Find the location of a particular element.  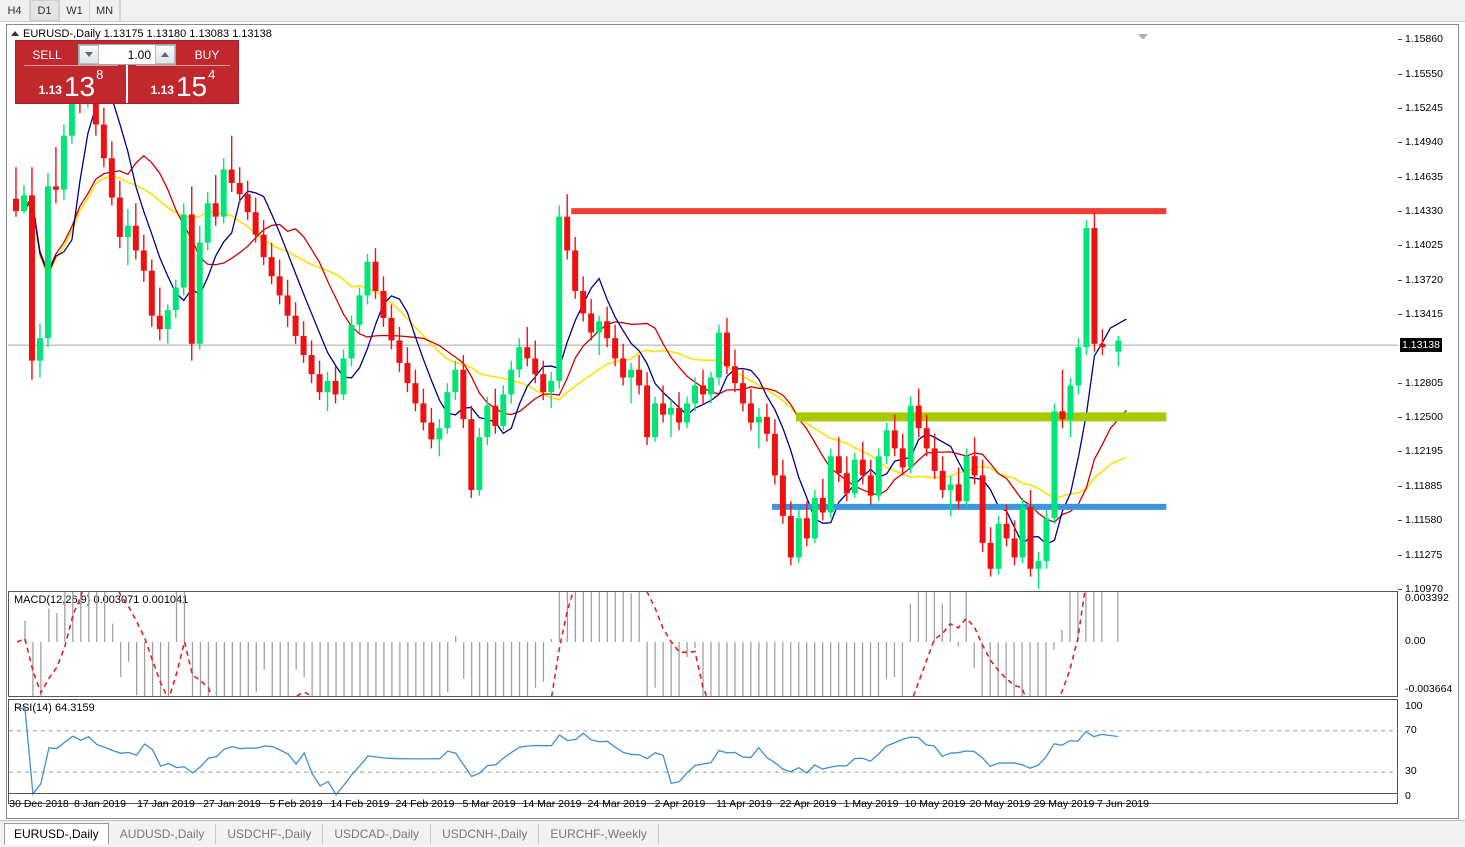

rsi-plot is located at coordinates (703, 751).